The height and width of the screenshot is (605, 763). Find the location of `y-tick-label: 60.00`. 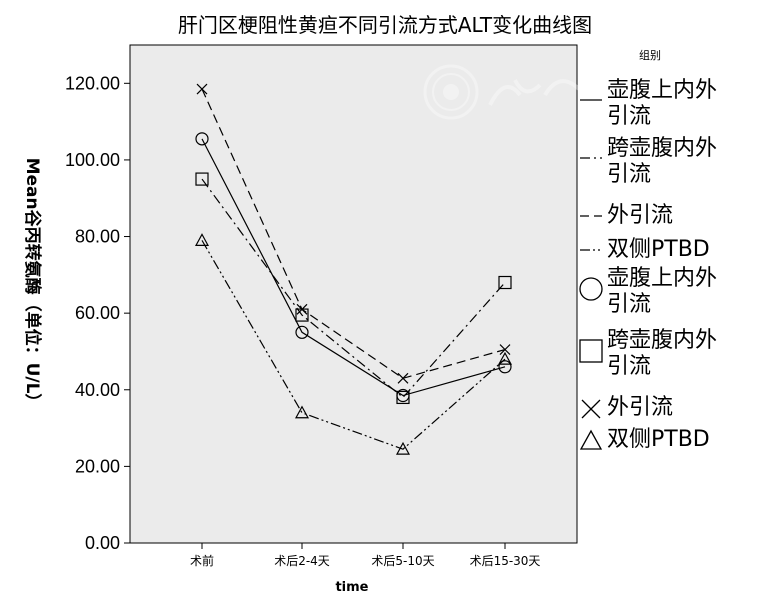

y-tick-label: 60.00 is located at coordinates (97, 313).